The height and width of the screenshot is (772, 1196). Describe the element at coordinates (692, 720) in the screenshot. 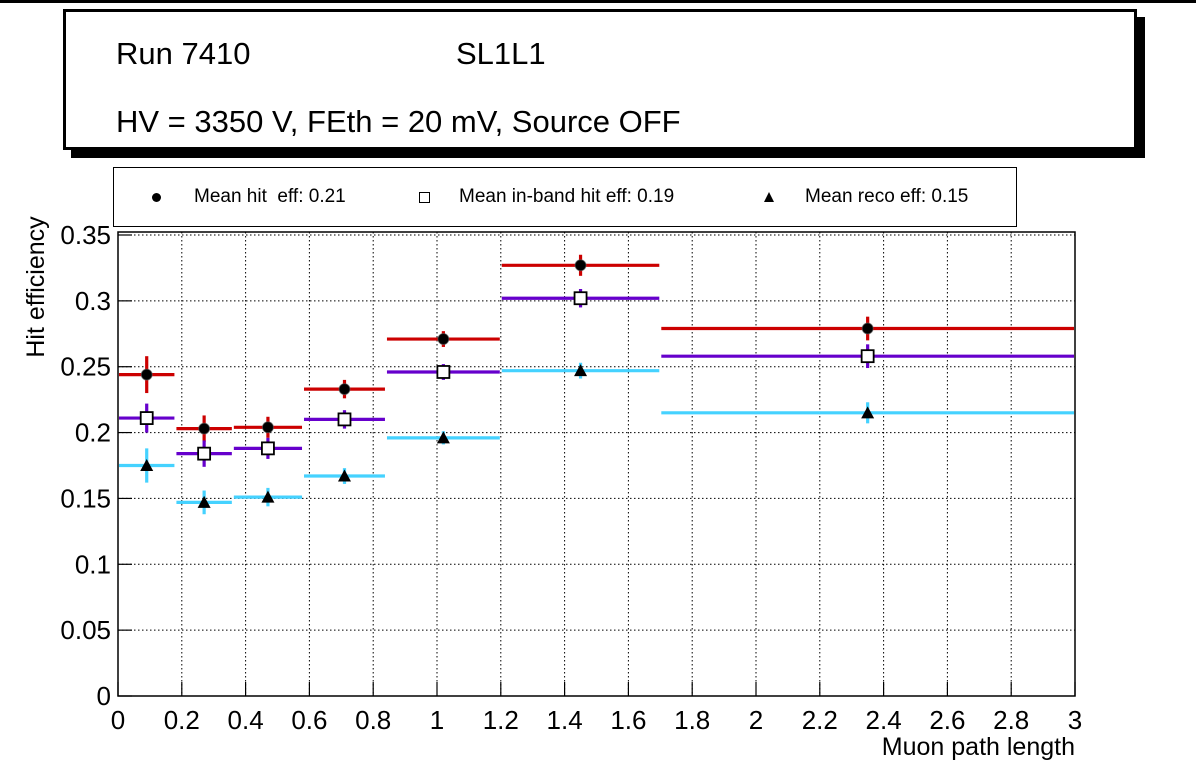

I see `x-tick-label: 1.8` at that location.